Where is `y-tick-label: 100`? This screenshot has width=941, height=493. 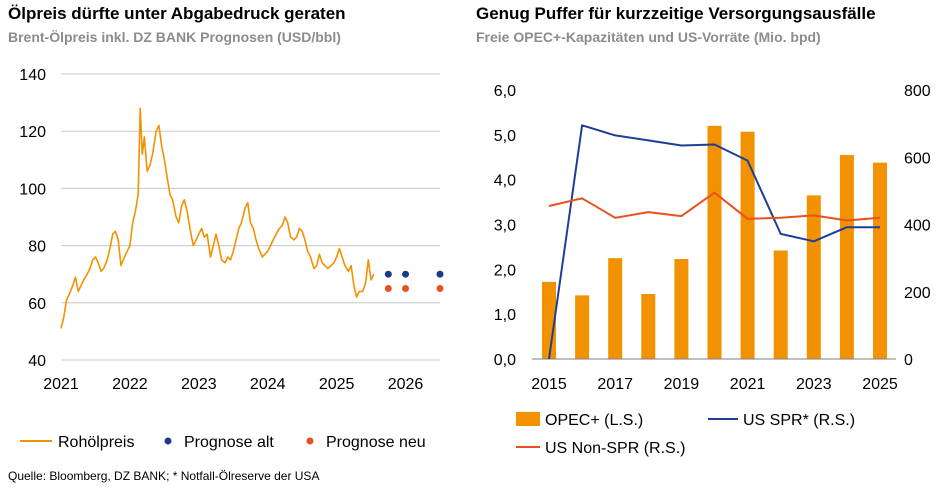 y-tick-label: 100 is located at coordinates (32, 189).